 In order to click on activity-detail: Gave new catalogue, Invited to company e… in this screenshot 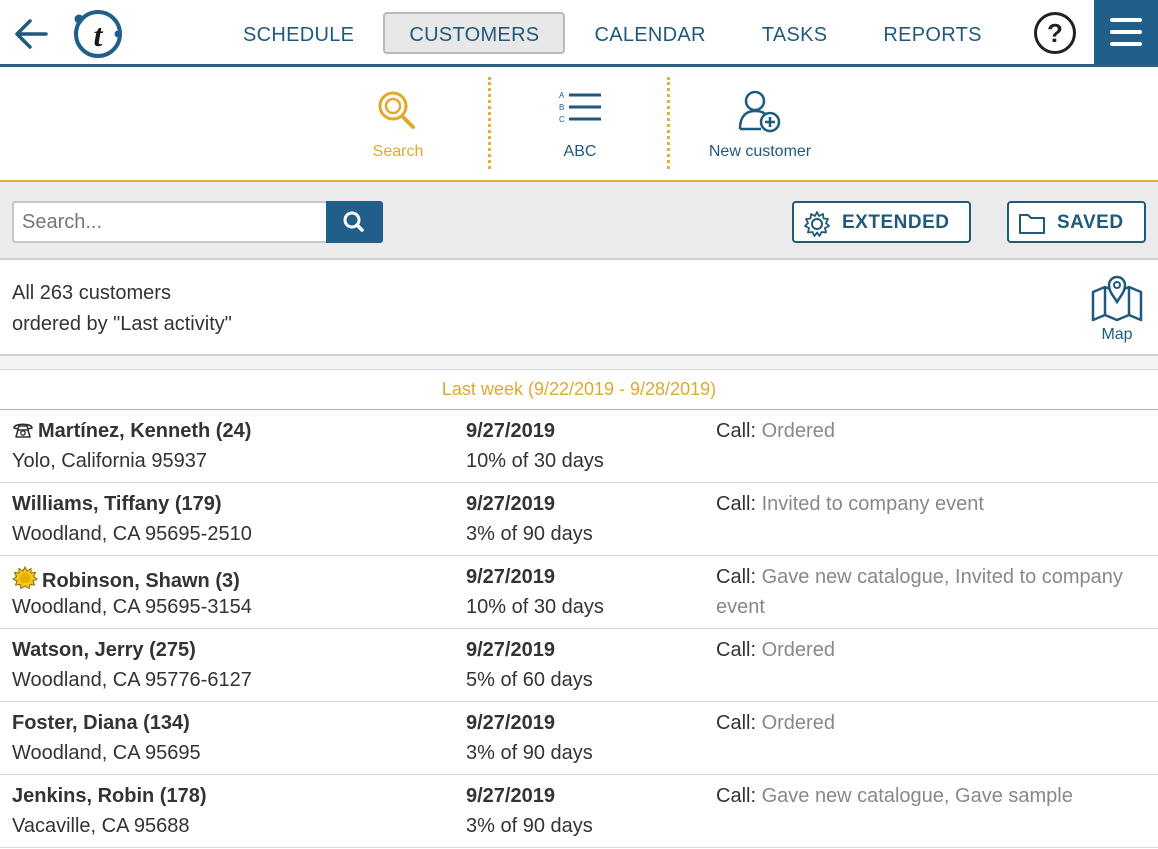, I will do `click(919, 592)`.